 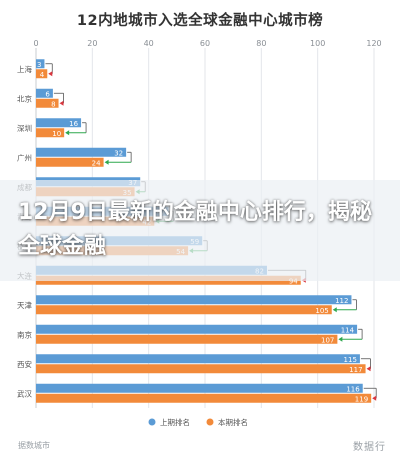 I want to click on category-label: 广州, so click(x=24, y=157).